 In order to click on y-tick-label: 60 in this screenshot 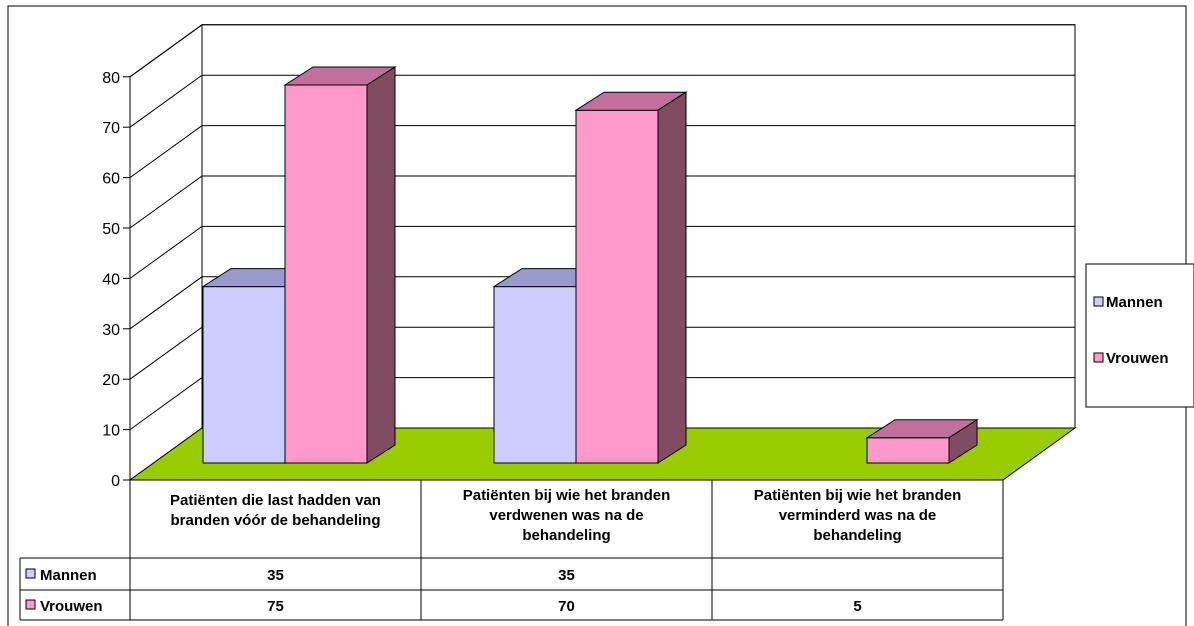, I will do `click(111, 179)`.